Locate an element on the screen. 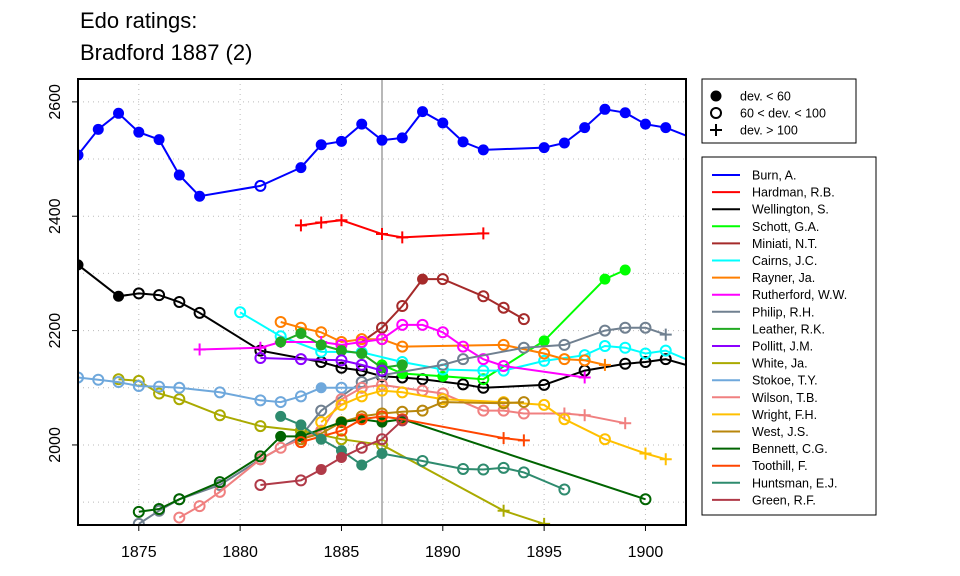 The width and height of the screenshot is (960, 576). x-tick-label: 1885 is located at coordinates (342, 552).